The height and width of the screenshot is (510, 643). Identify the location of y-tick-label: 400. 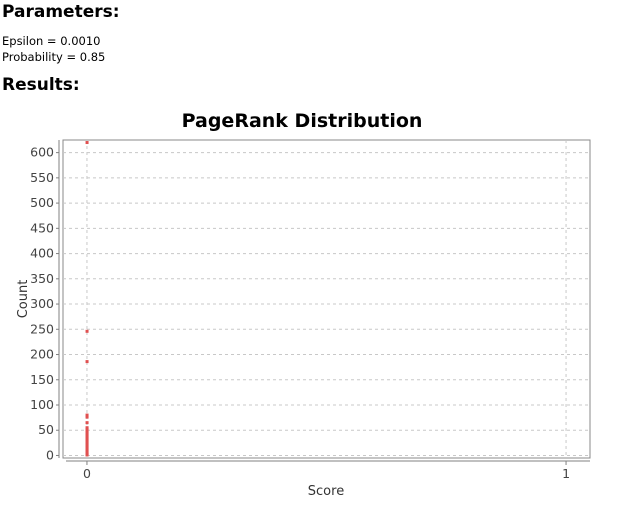
(42, 253).